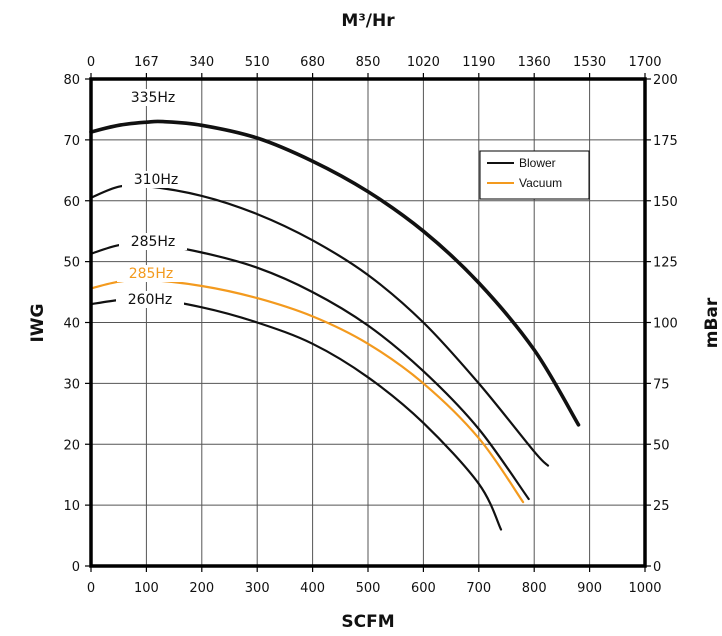  What do you see at coordinates (665, 263) in the screenshot?
I see `y2-tick-label: 125` at bounding box center [665, 263].